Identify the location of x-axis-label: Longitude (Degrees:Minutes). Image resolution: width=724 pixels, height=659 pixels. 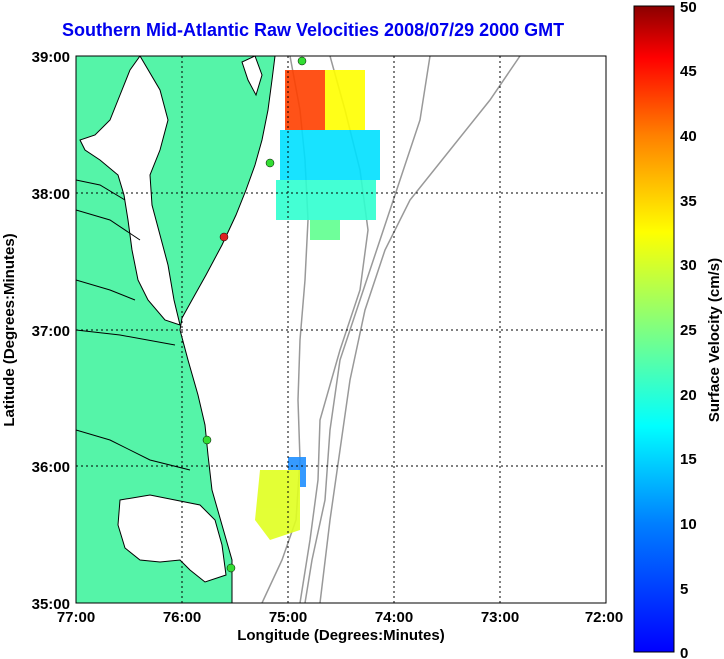
(341, 635).